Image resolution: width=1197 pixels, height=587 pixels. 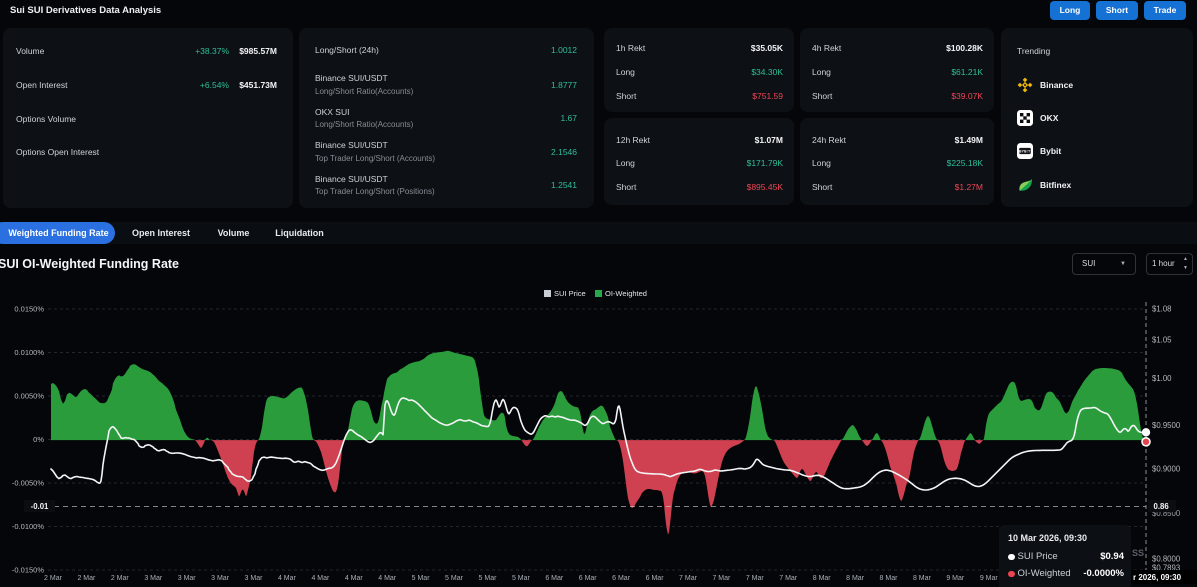 I want to click on svg-text: $0.9000, so click(x=1166, y=469).